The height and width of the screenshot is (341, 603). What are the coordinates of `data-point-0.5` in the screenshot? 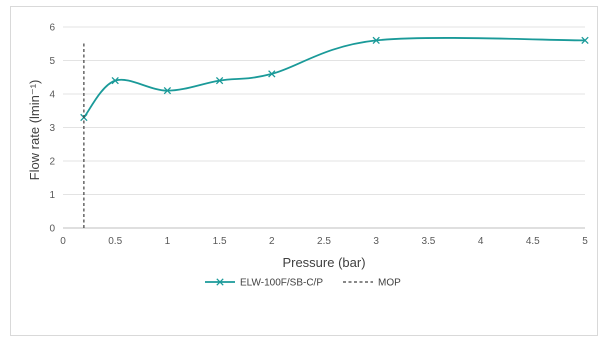 It's located at (115, 80).